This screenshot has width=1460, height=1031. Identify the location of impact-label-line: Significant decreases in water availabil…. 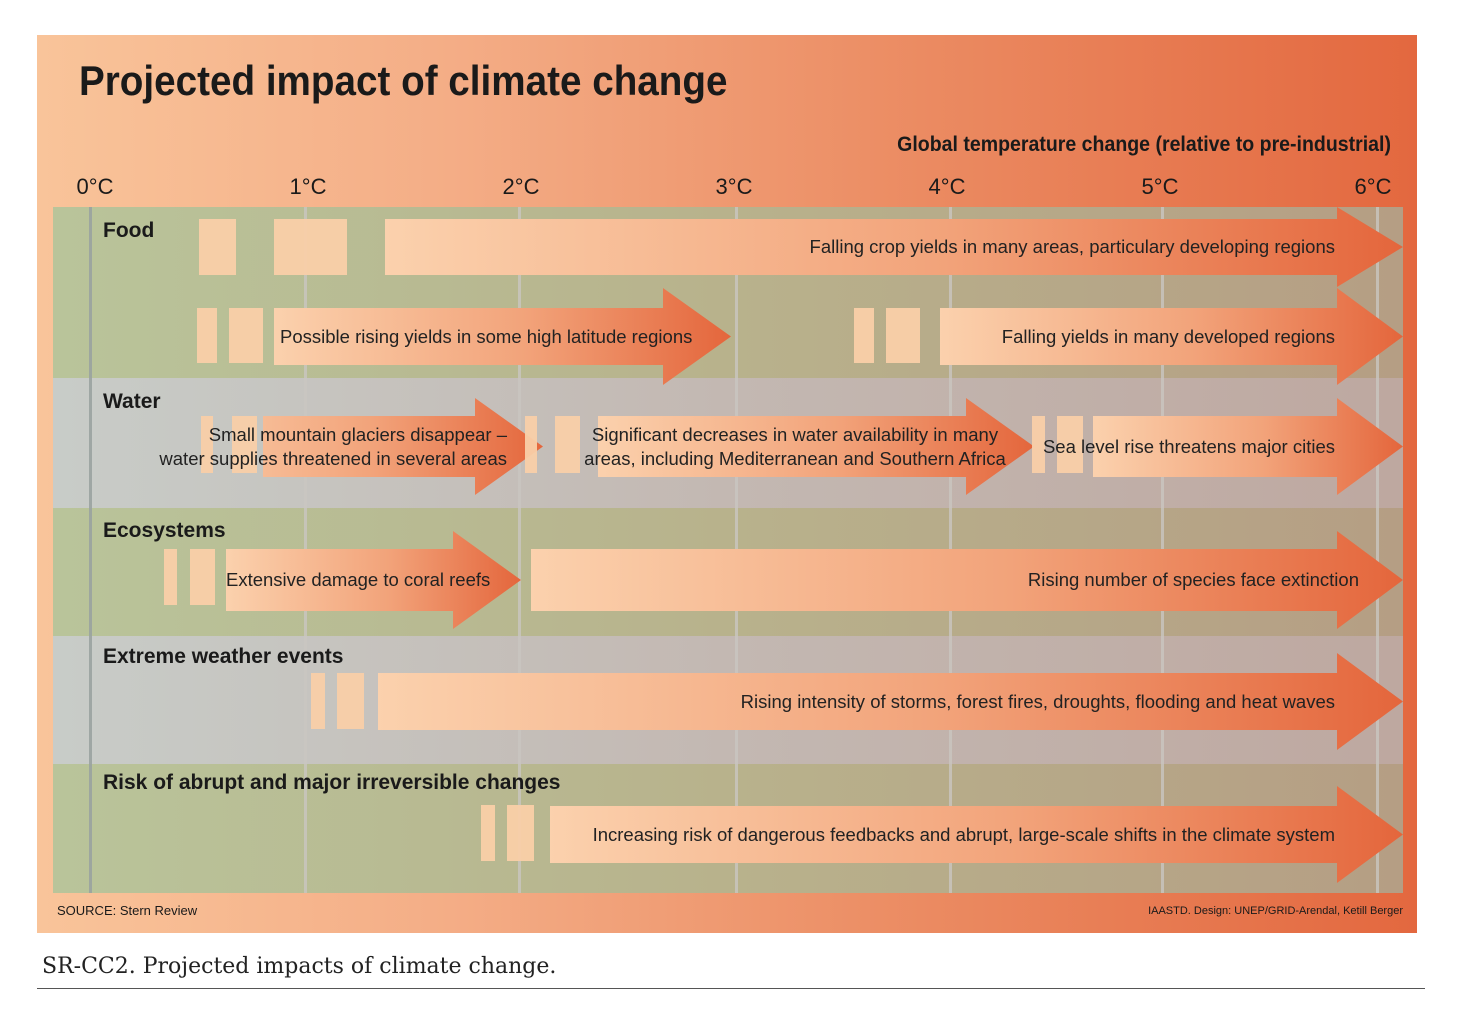
(795, 434).